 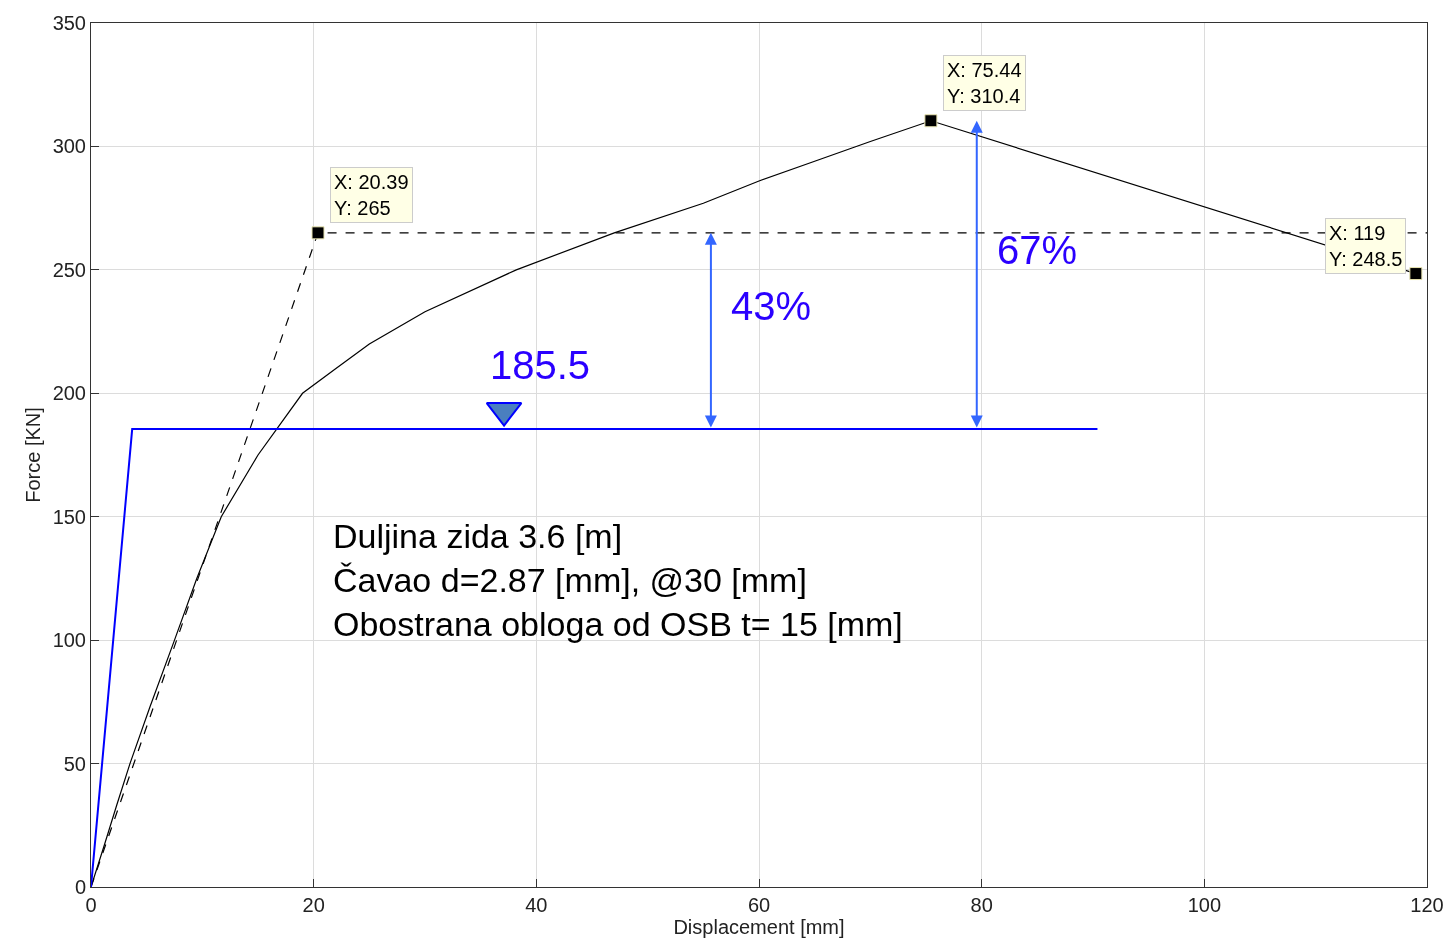 I want to click on y-tick-label: 50, so click(x=74, y=763).